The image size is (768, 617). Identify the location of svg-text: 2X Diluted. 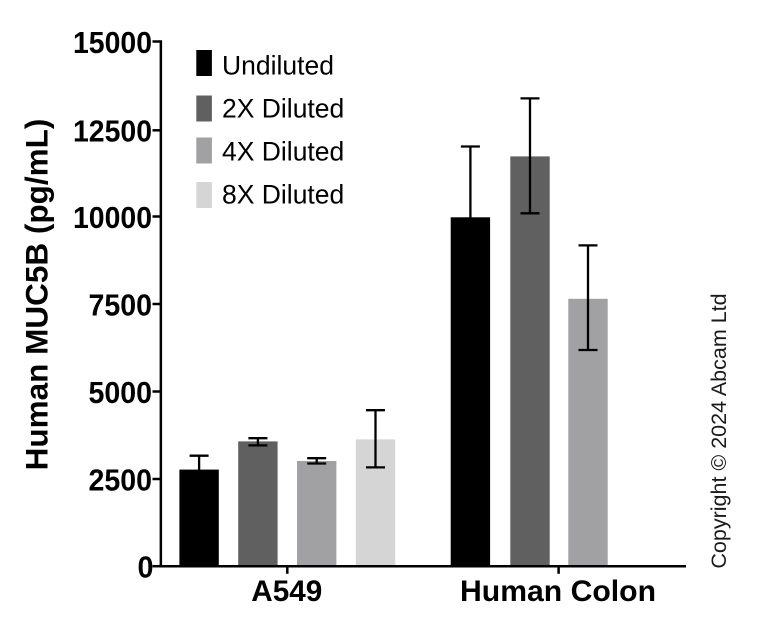
(283, 109).